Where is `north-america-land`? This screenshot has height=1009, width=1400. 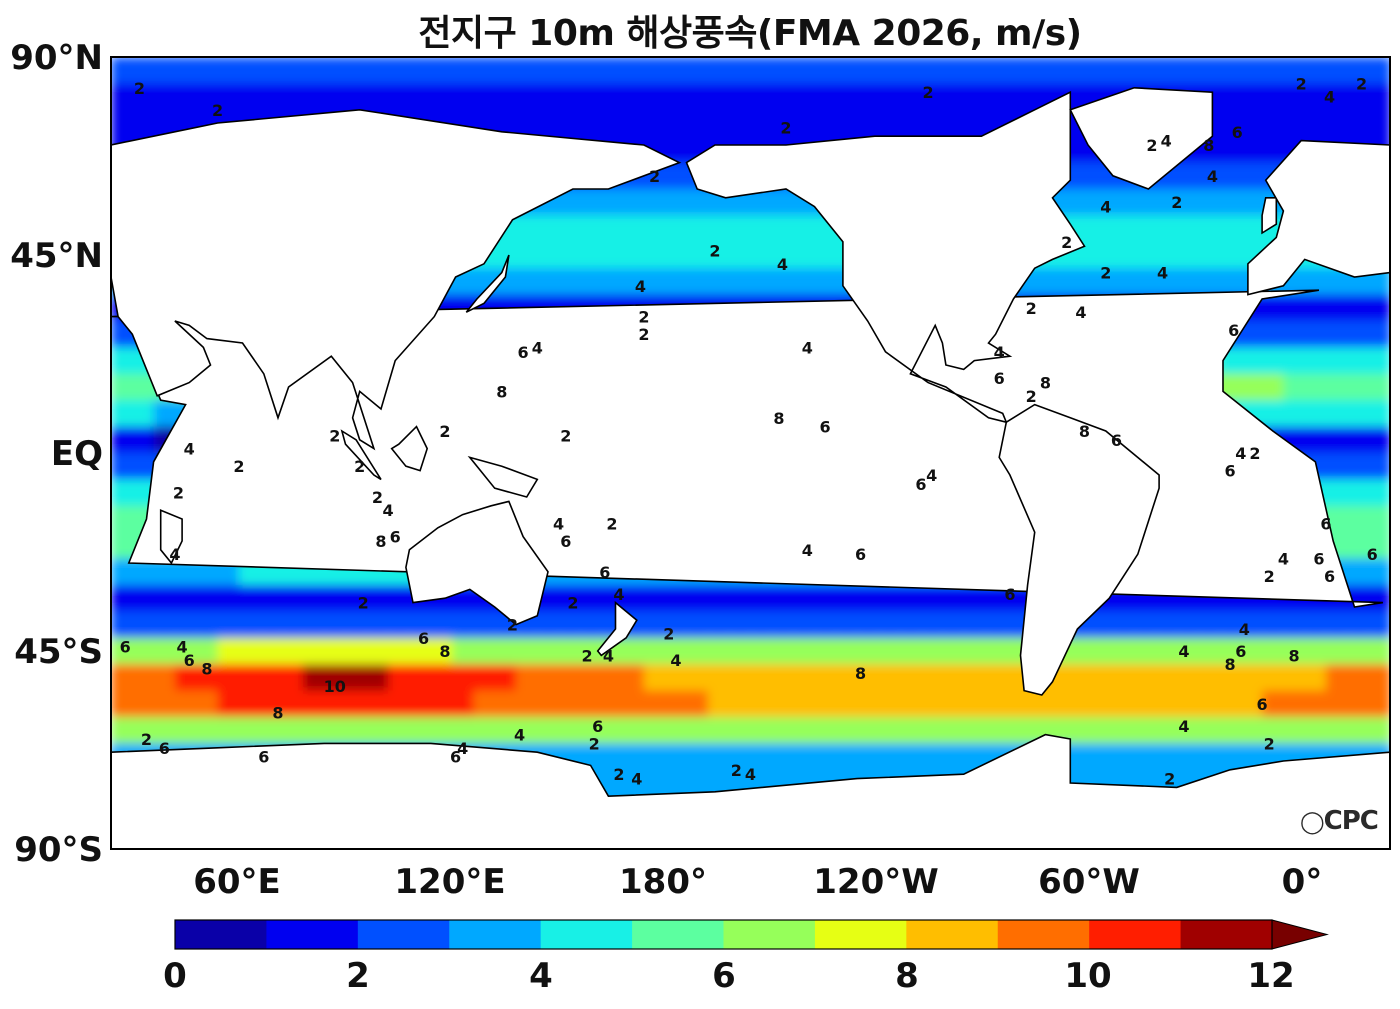 north-america-land is located at coordinates (885, 257).